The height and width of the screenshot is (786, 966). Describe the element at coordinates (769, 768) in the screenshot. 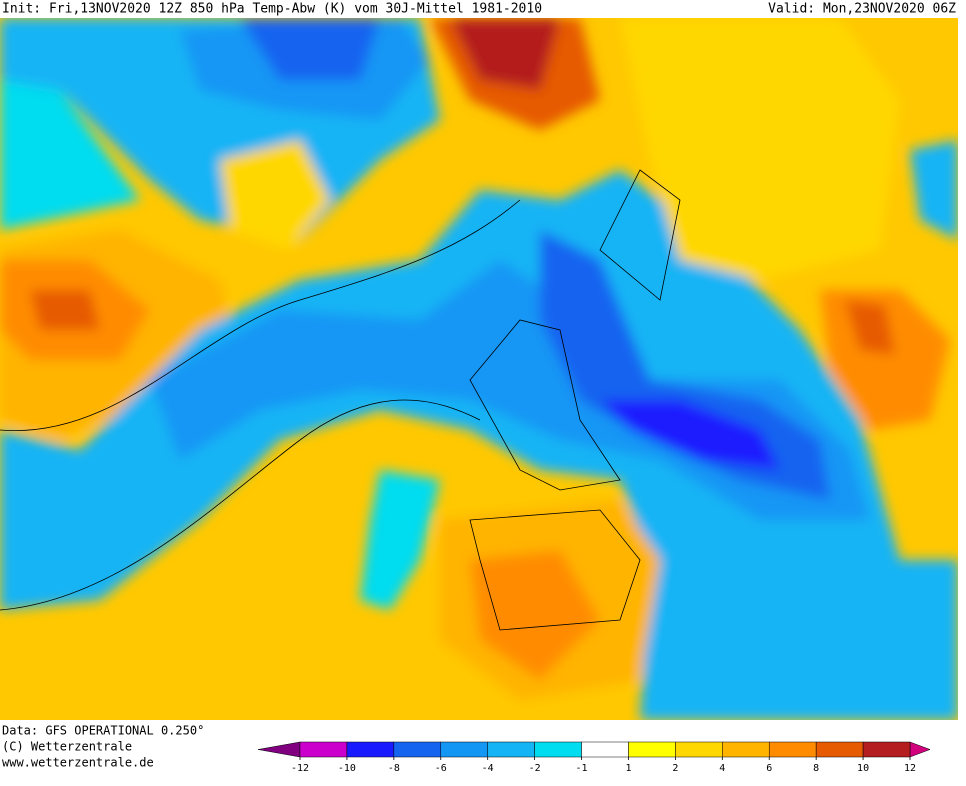

I see `colorbar-label: 6` at that location.